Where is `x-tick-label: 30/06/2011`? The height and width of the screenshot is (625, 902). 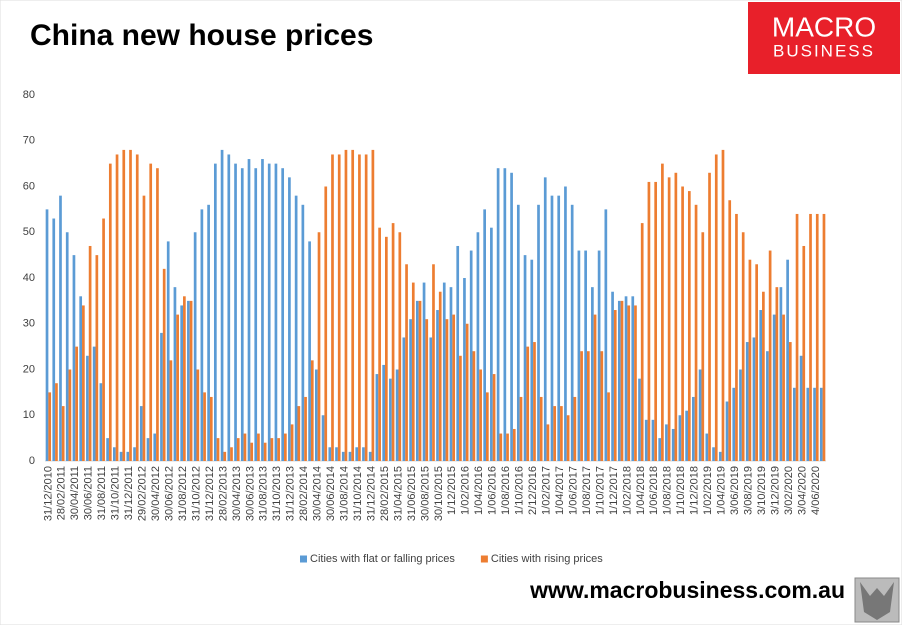
x-tick-label: 30/06/2011 is located at coordinates (89, 493).